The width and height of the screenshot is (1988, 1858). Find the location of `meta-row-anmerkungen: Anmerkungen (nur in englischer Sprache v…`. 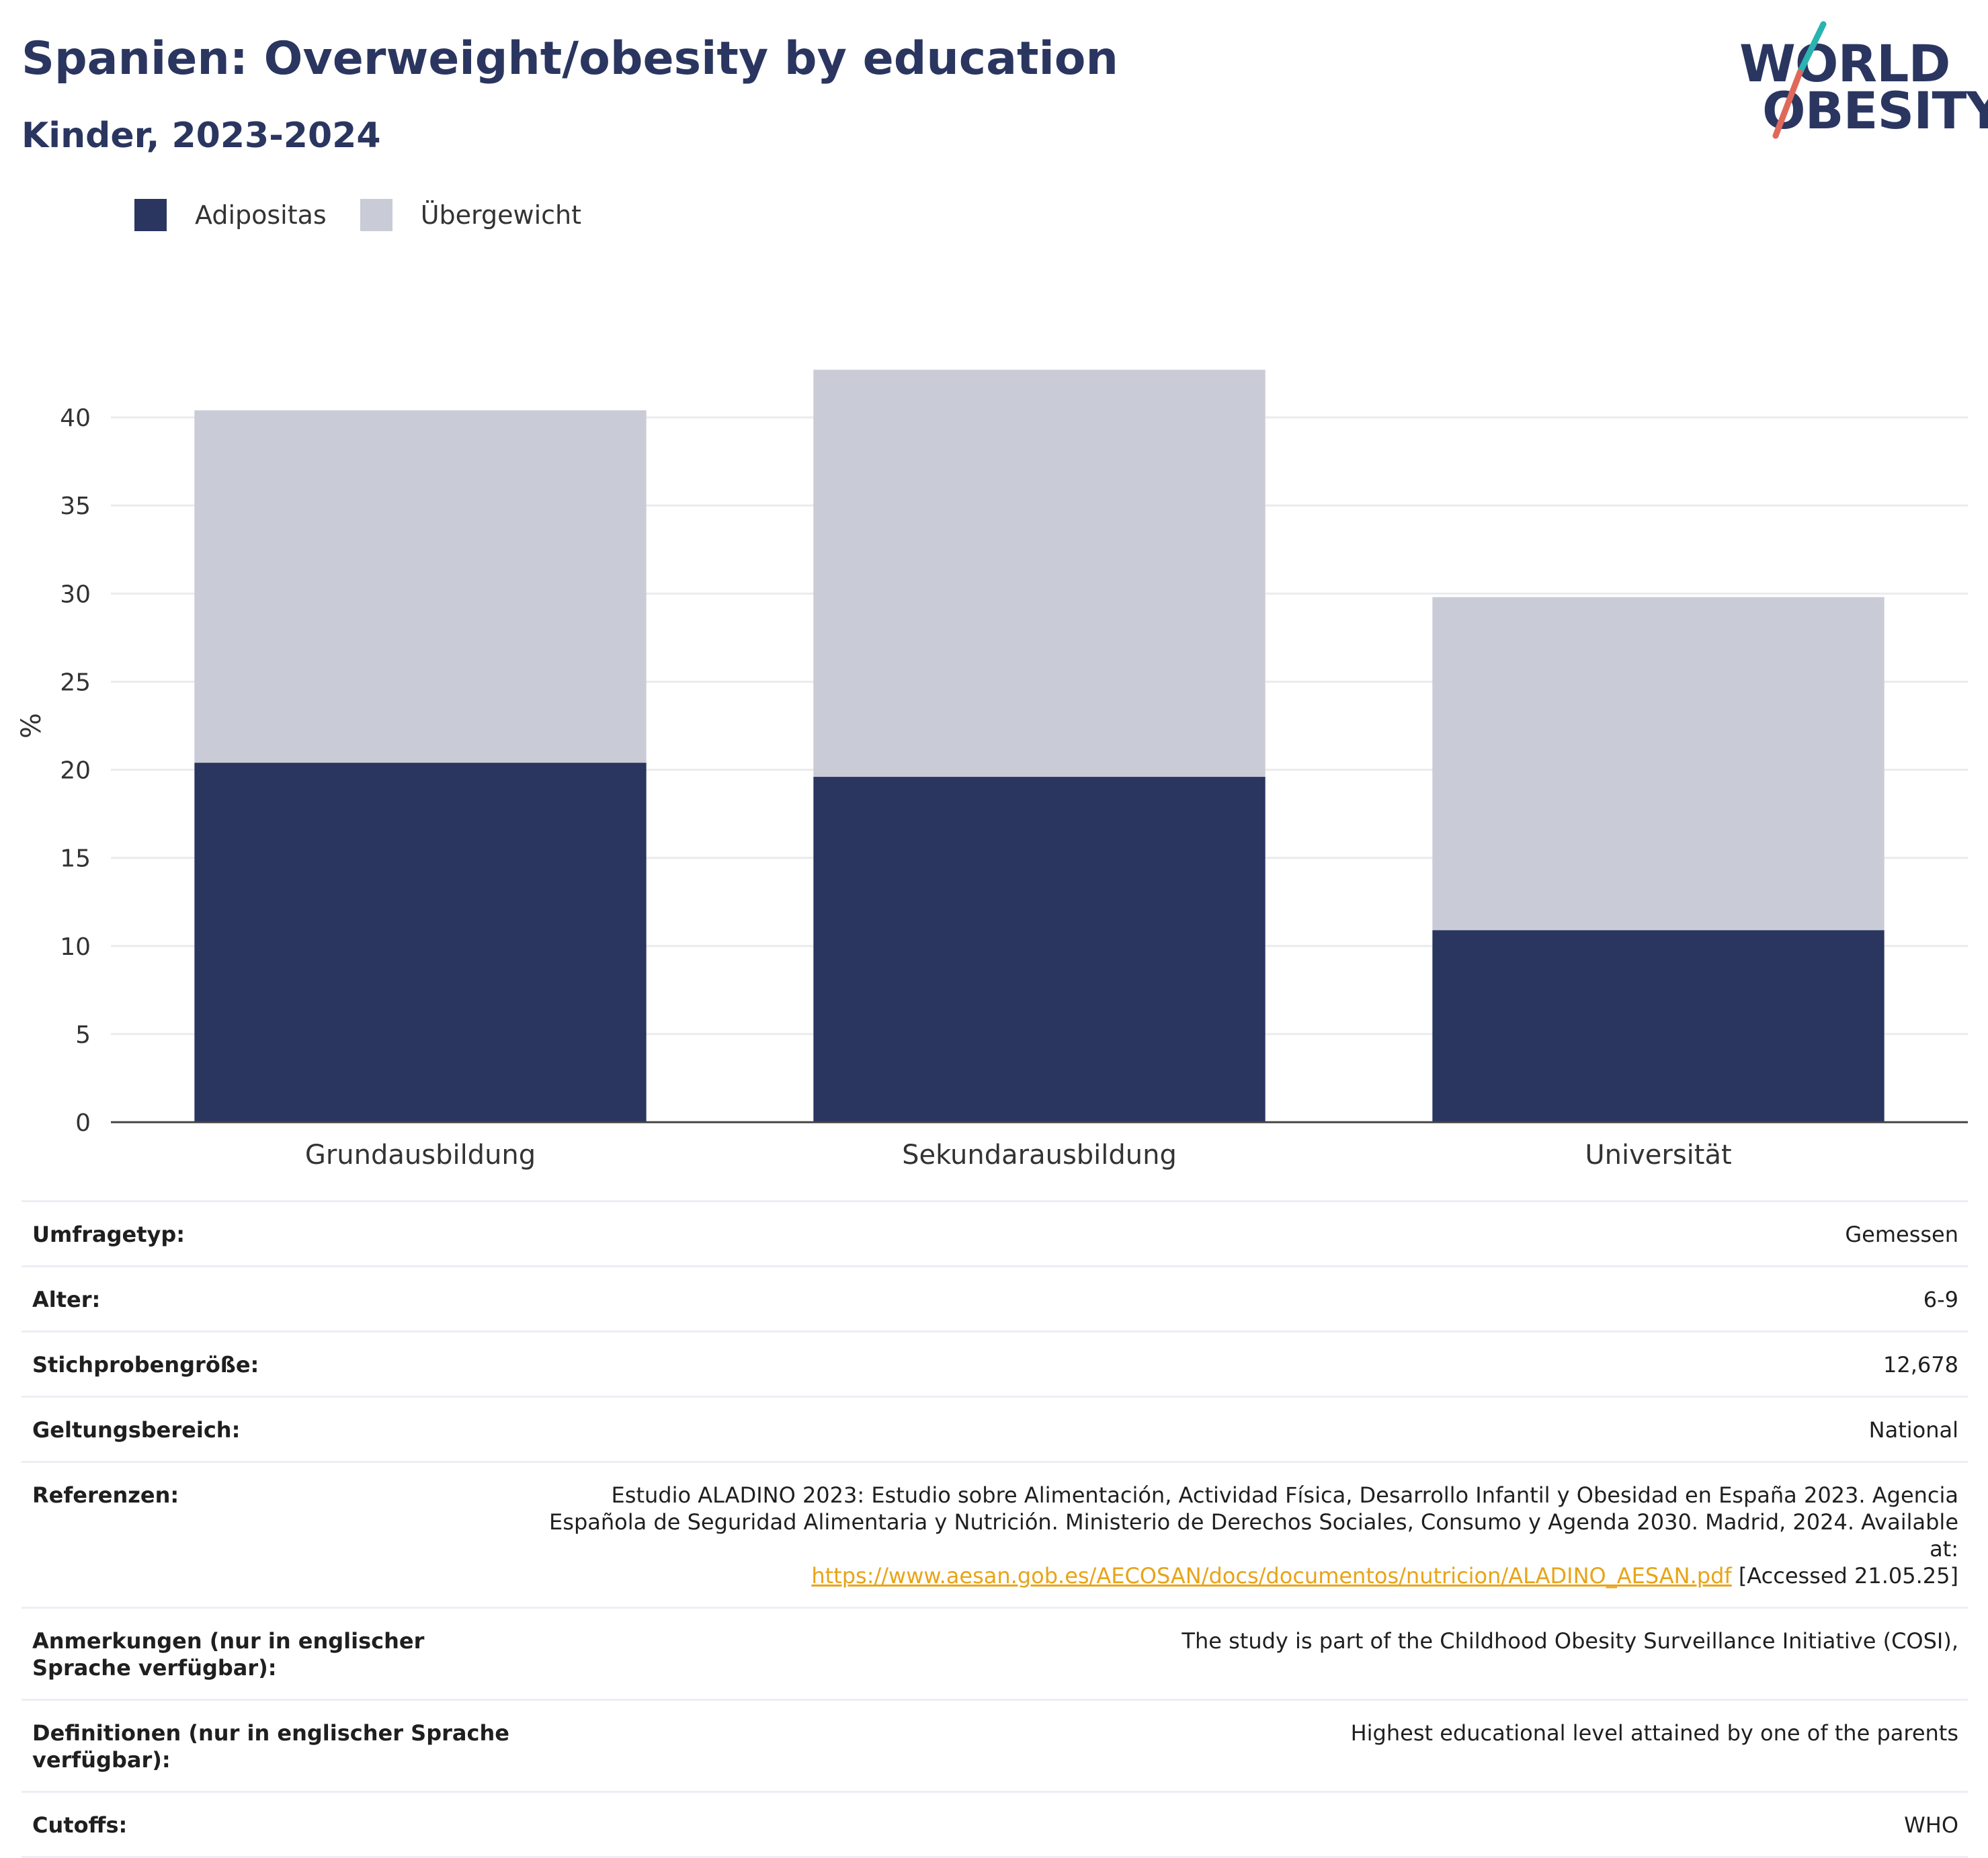

meta-row-anmerkungen: Anmerkungen (nur in englischer Sprache v… is located at coordinates (995, 1653).